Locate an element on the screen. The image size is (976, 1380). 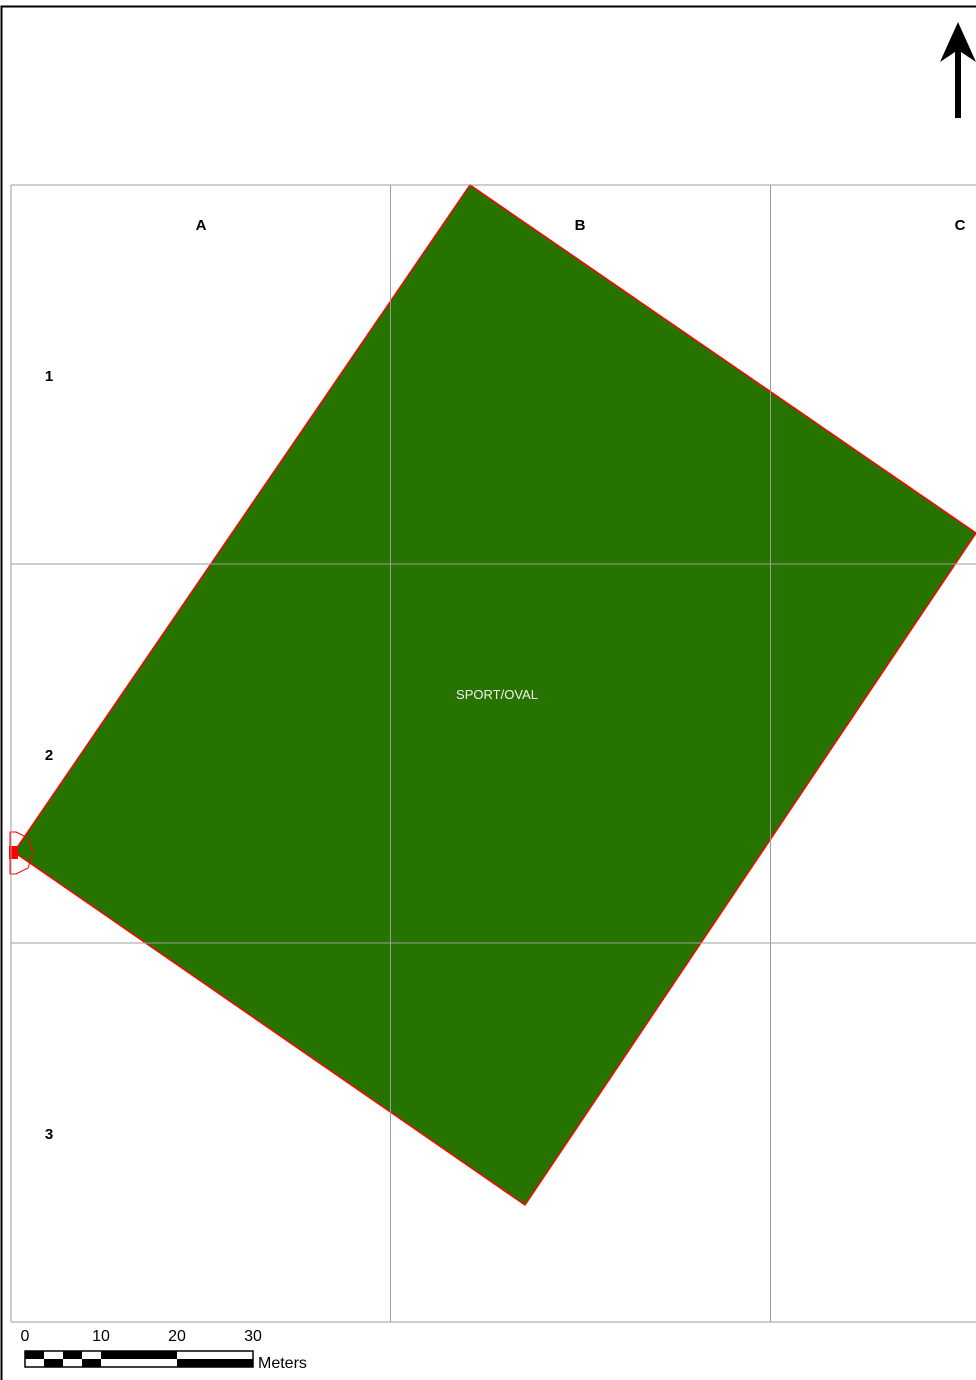
grid-column-label-a: A is located at coordinates (201, 225).